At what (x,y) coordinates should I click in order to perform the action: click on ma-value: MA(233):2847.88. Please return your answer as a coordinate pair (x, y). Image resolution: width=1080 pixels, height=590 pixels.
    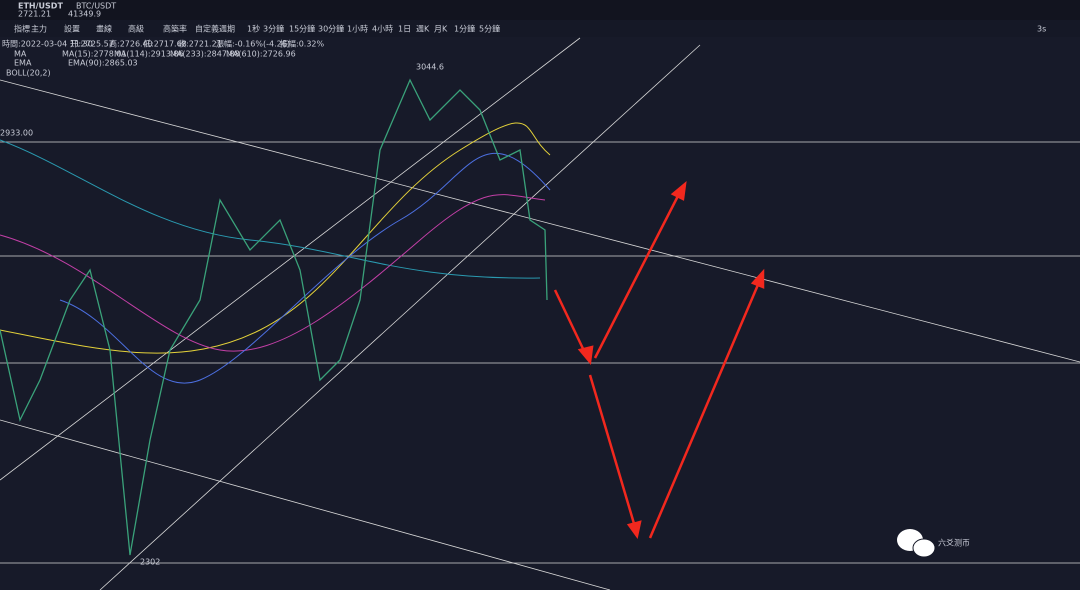
    Looking at the image, I should click on (205, 54).